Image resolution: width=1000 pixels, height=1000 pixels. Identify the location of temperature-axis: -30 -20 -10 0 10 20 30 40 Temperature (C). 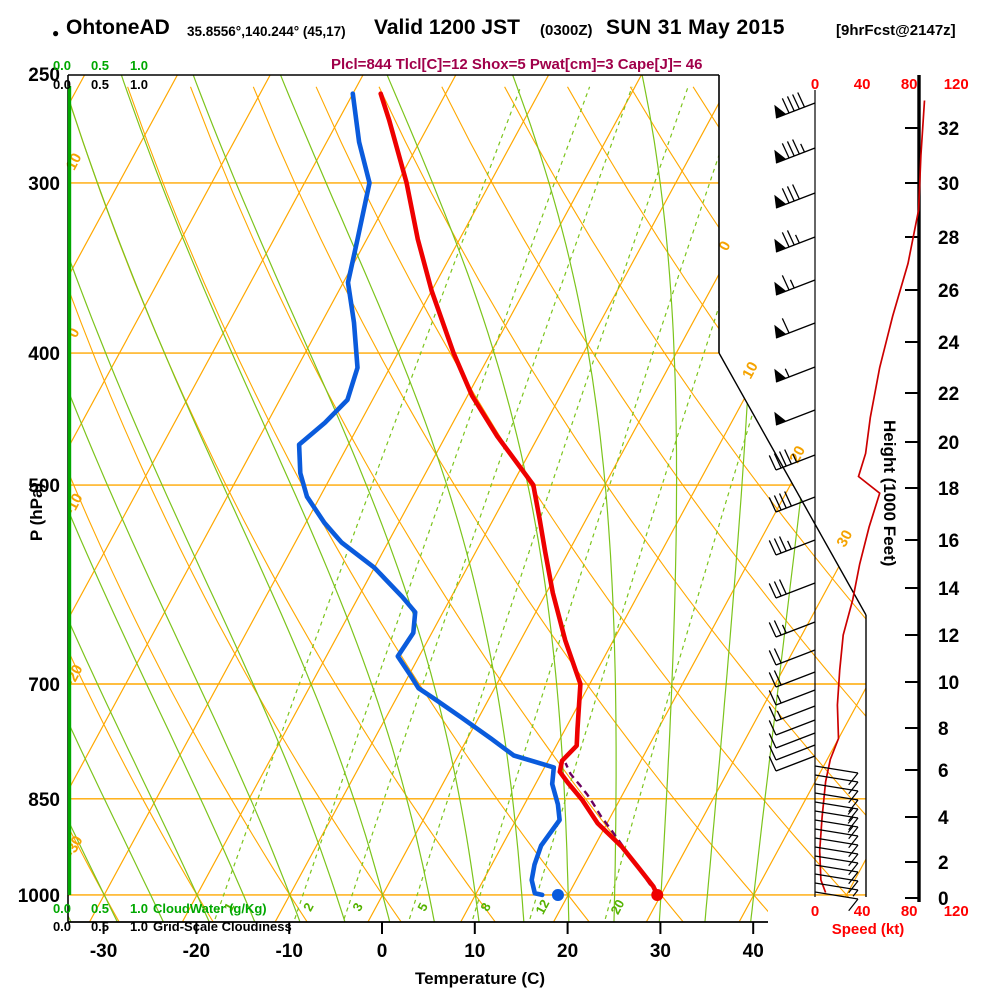
(427, 955).